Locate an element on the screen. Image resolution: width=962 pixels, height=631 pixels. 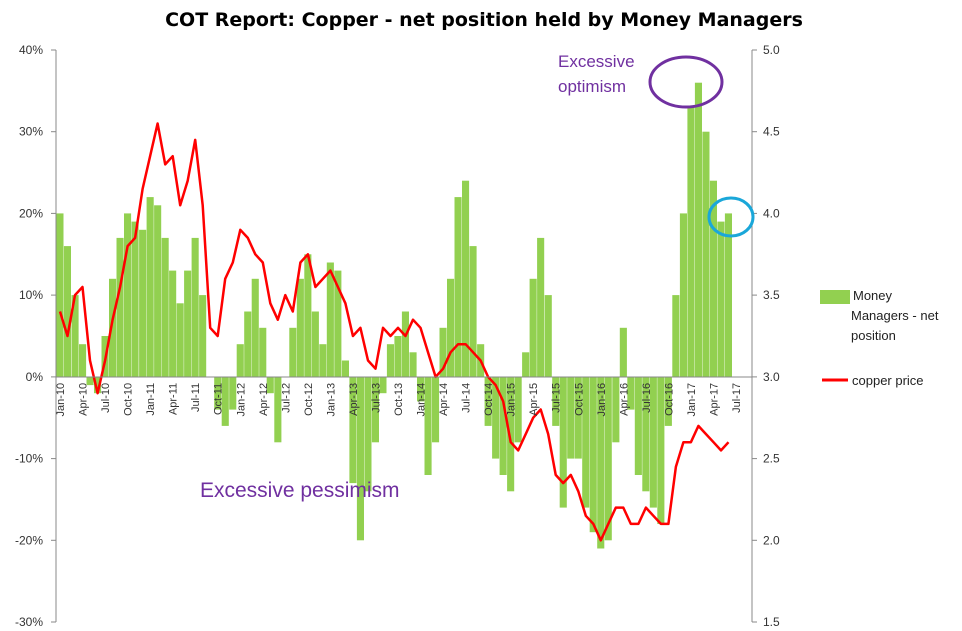
current-position-circle is located at coordinates (731, 217).